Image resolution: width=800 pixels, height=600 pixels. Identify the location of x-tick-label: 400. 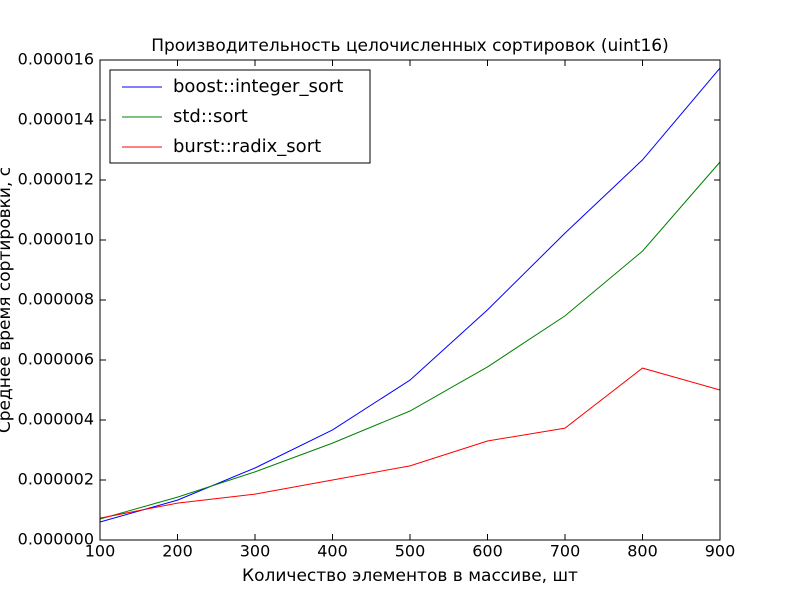
(332, 551).